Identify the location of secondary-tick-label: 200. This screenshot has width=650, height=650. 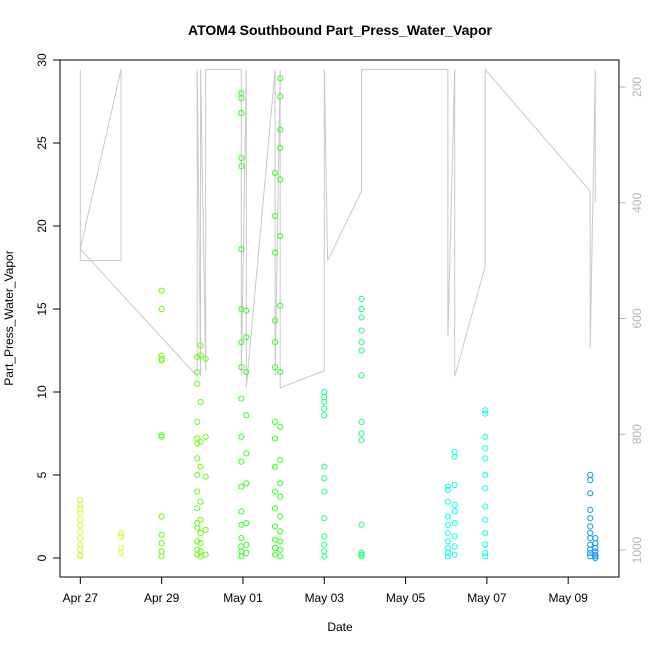
(637, 87).